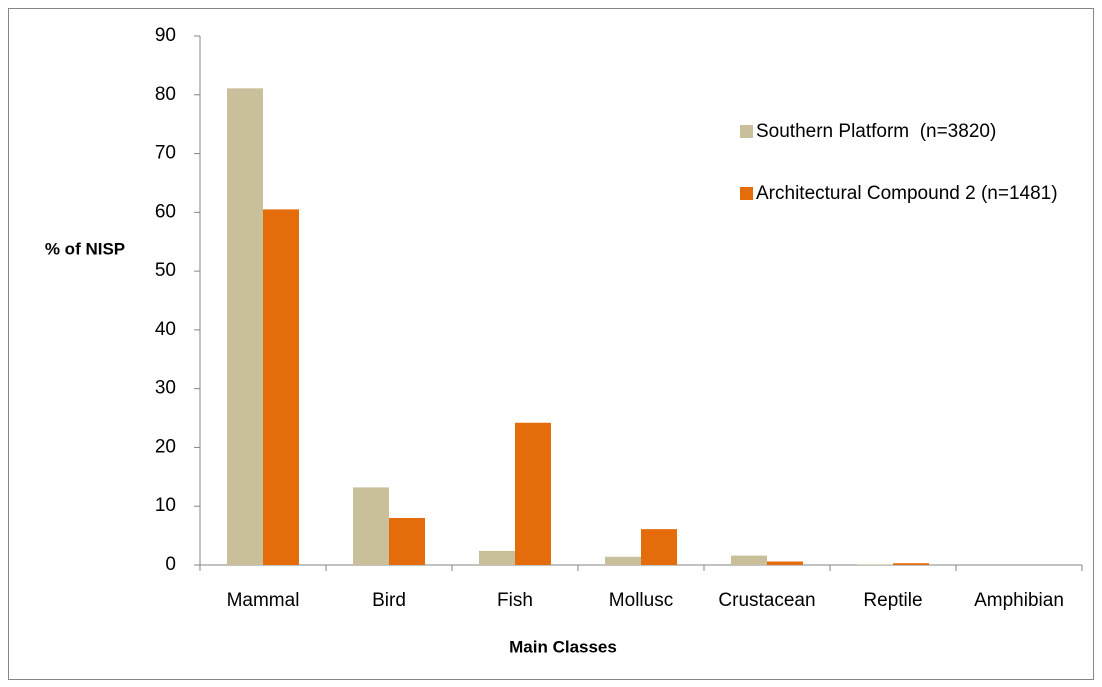 The width and height of the screenshot is (1102, 687). What do you see at coordinates (876, 131) in the screenshot?
I see `legend-label: Southern Platform (n=3820)` at bounding box center [876, 131].